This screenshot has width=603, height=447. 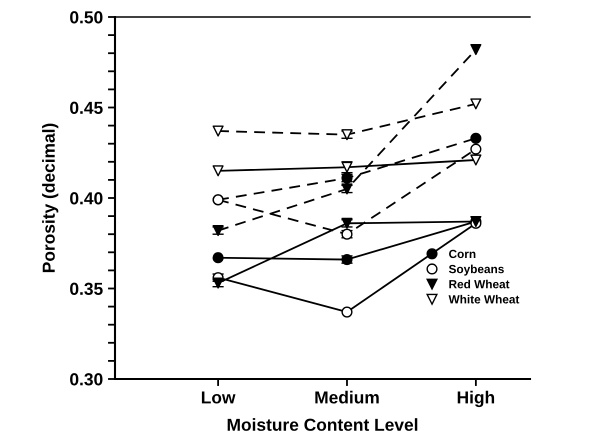 I want to click on y-tick-label: 0.45, so click(x=86, y=108).